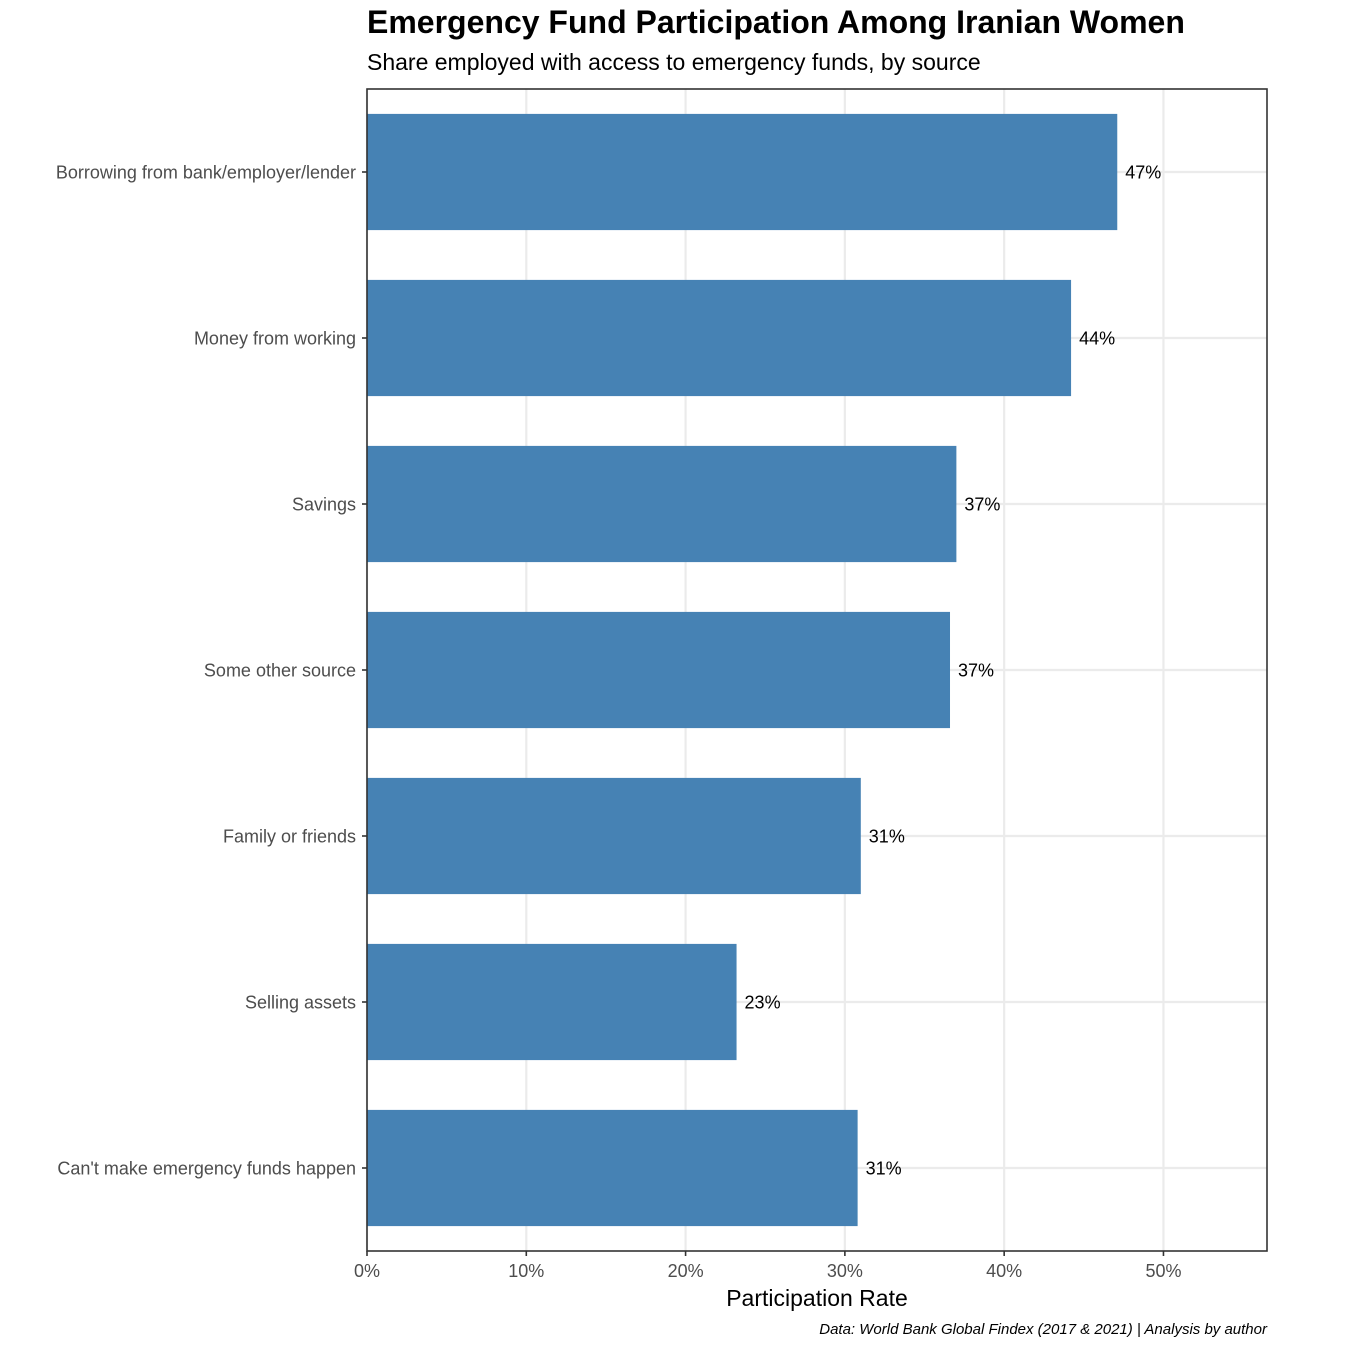 The image size is (1350, 1350). I want to click on y-tick-label: Money from working, so click(275, 339).